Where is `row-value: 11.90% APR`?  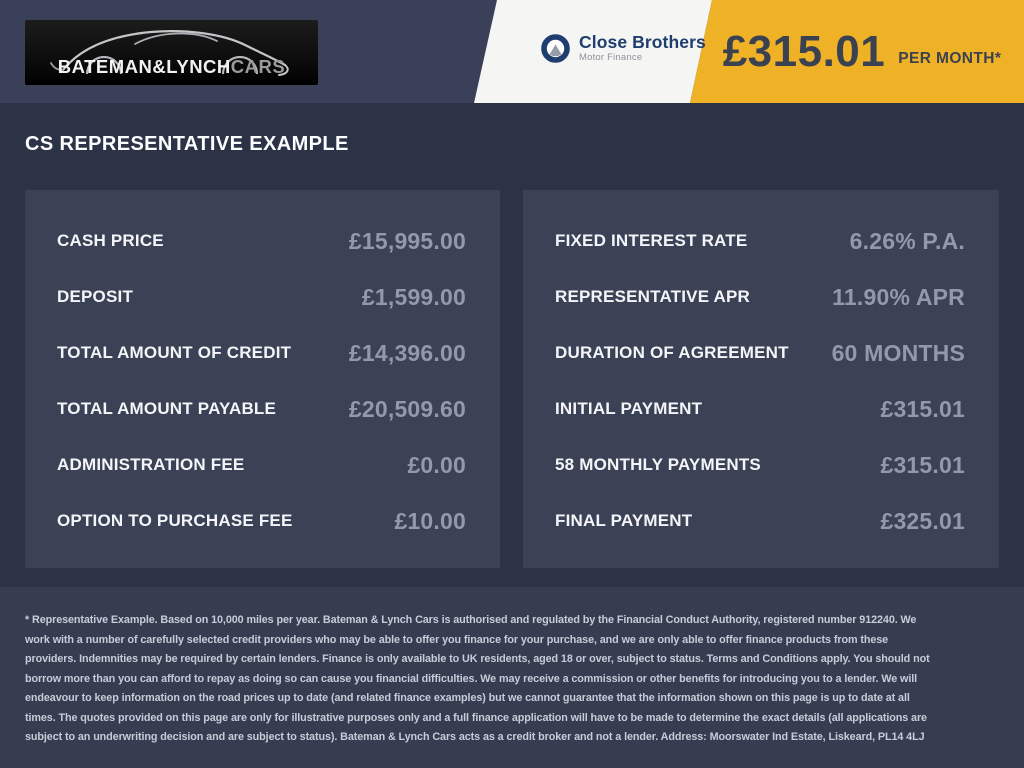
row-value: 11.90% APR is located at coordinates (898, 296).